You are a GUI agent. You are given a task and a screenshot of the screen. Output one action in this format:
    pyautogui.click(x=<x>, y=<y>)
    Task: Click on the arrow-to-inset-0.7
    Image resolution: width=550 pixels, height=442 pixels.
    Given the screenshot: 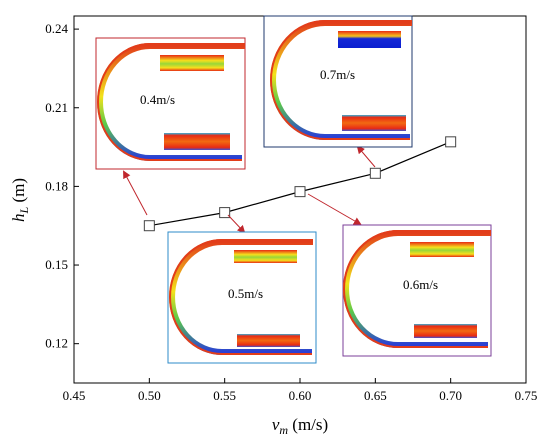 What is the action you would take?
    pyautogui.click(x=366, y=156)
    